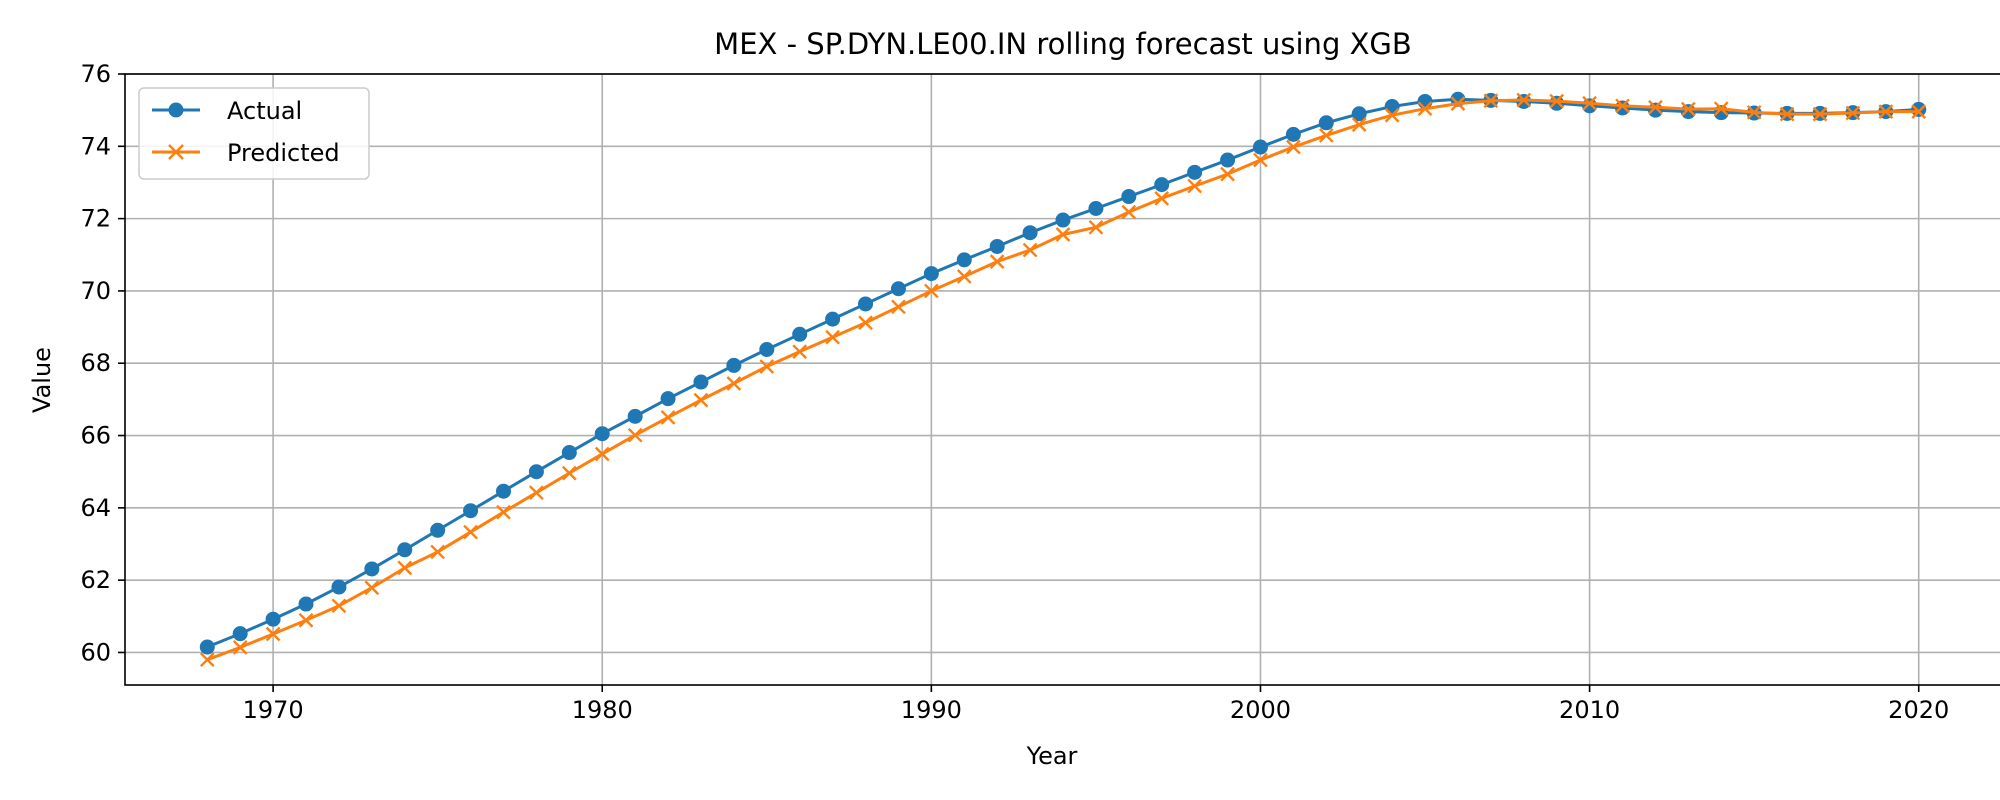  I want to click on x-axis-ticks: 1970 1980 1990 2000 2010 2020, so click(1096, 704).